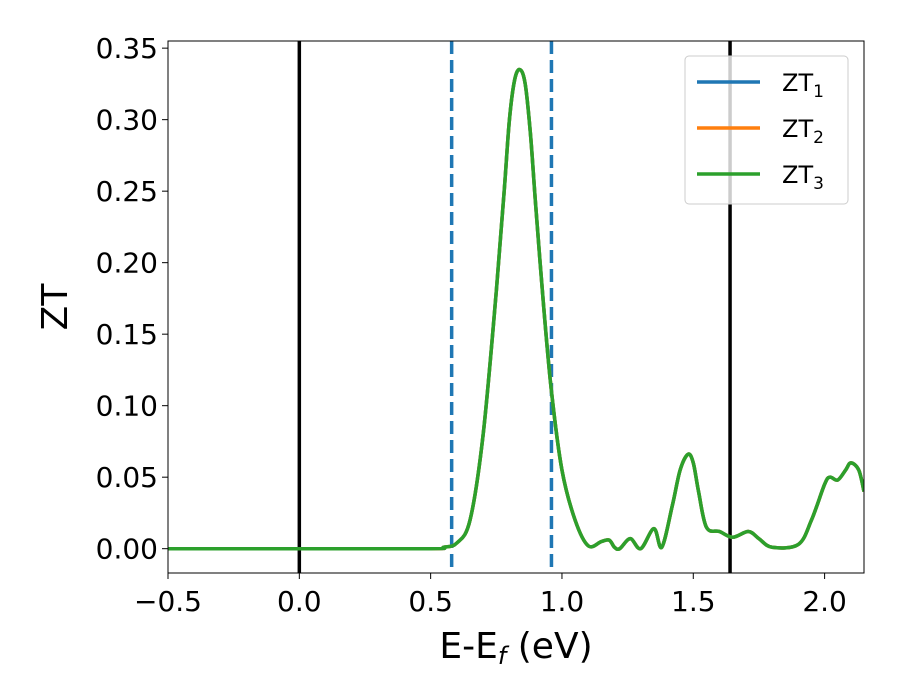  I want to click on legend-box, so click(766, 130).